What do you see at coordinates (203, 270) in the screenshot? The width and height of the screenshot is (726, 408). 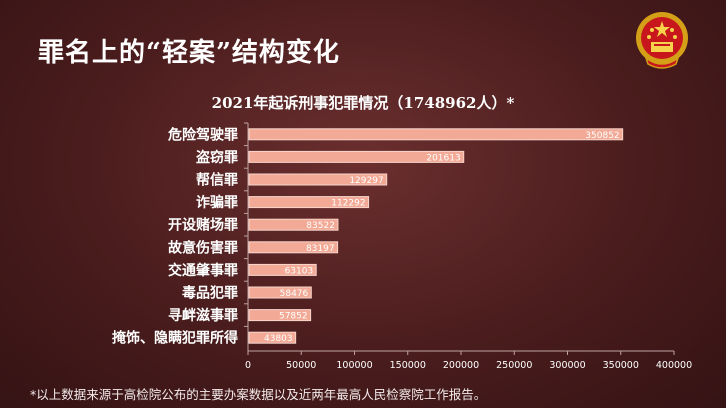 I see `category-label: 交通肇事罪` at bounding box center [203, 270].